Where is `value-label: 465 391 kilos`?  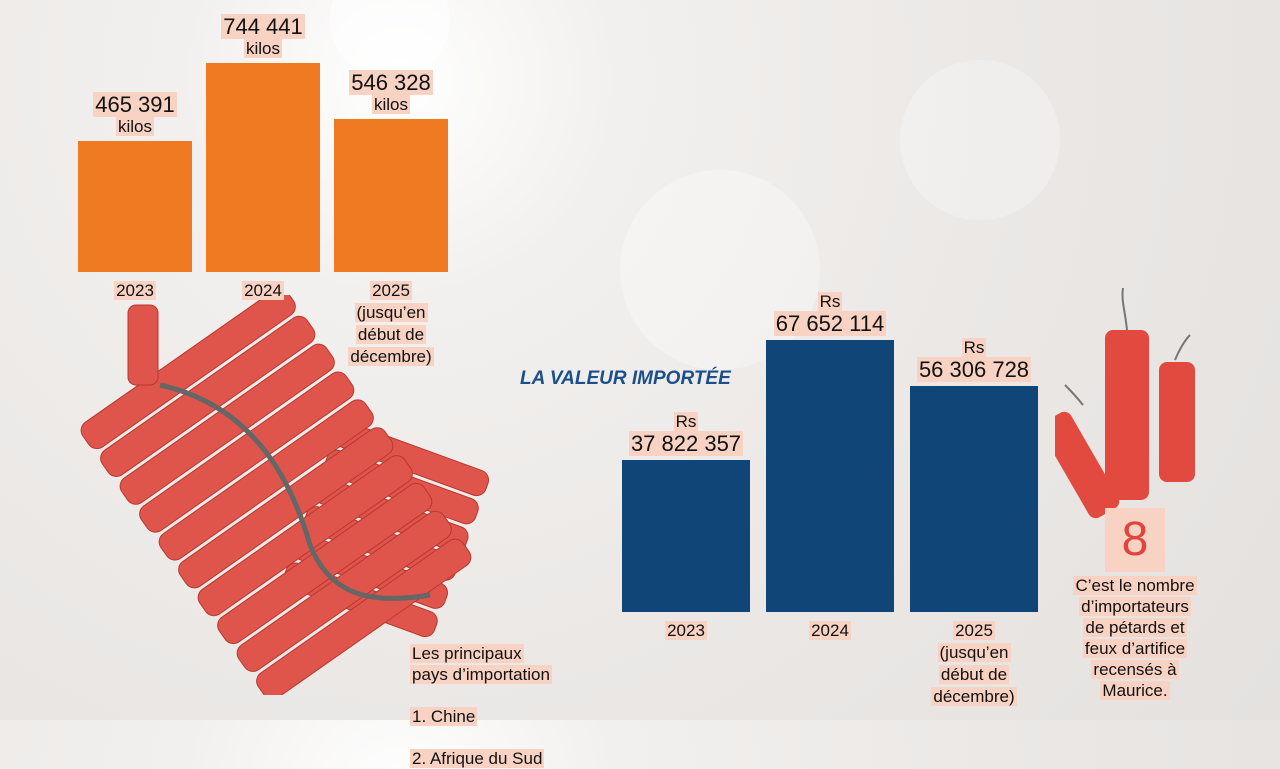 value-label: 465 391 kilos is located at coordinates (135, 114).